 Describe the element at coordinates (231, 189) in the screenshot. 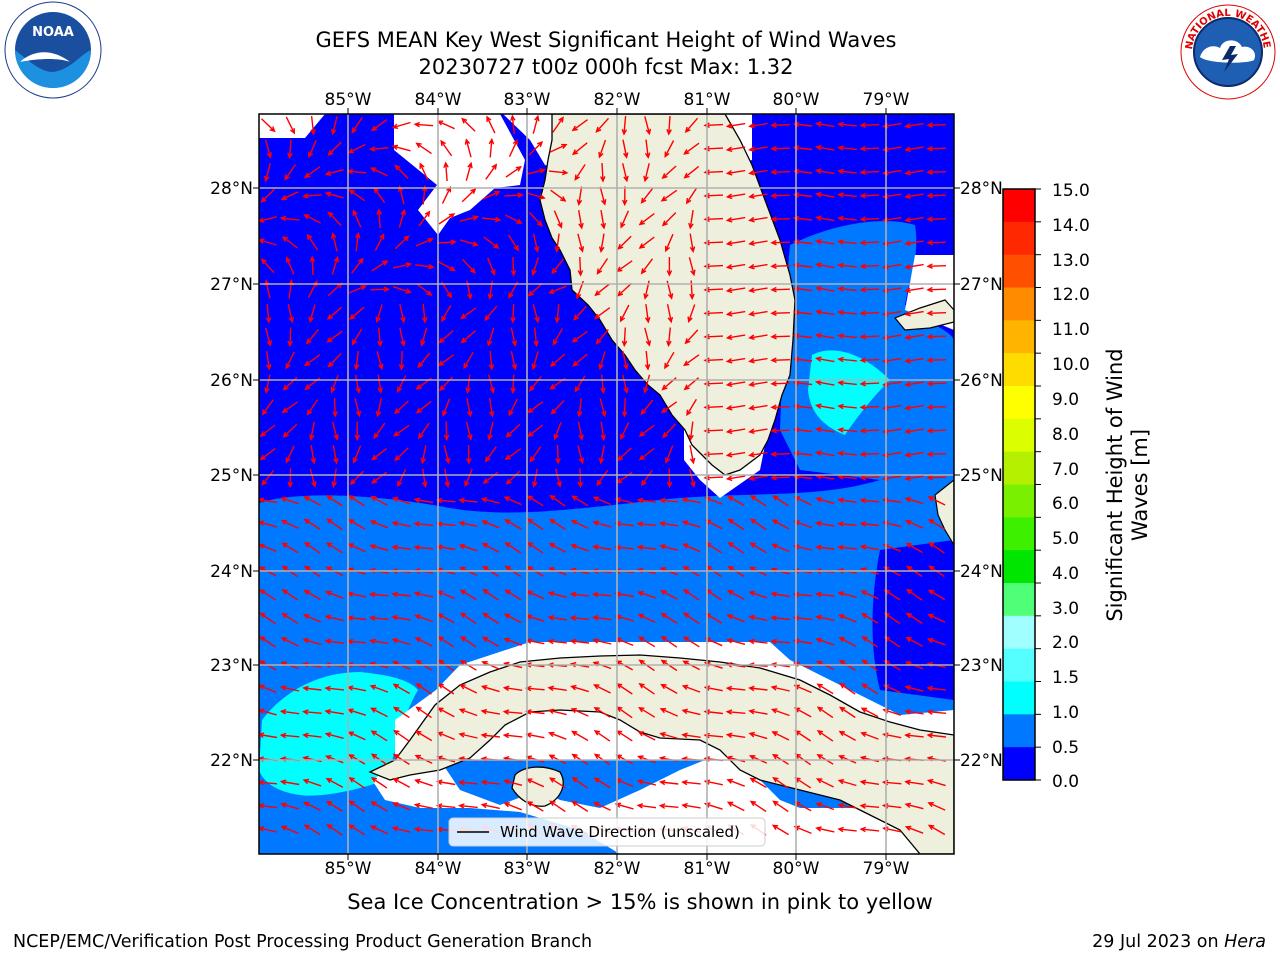

I see `lat-label-left: 28°N` at that location.